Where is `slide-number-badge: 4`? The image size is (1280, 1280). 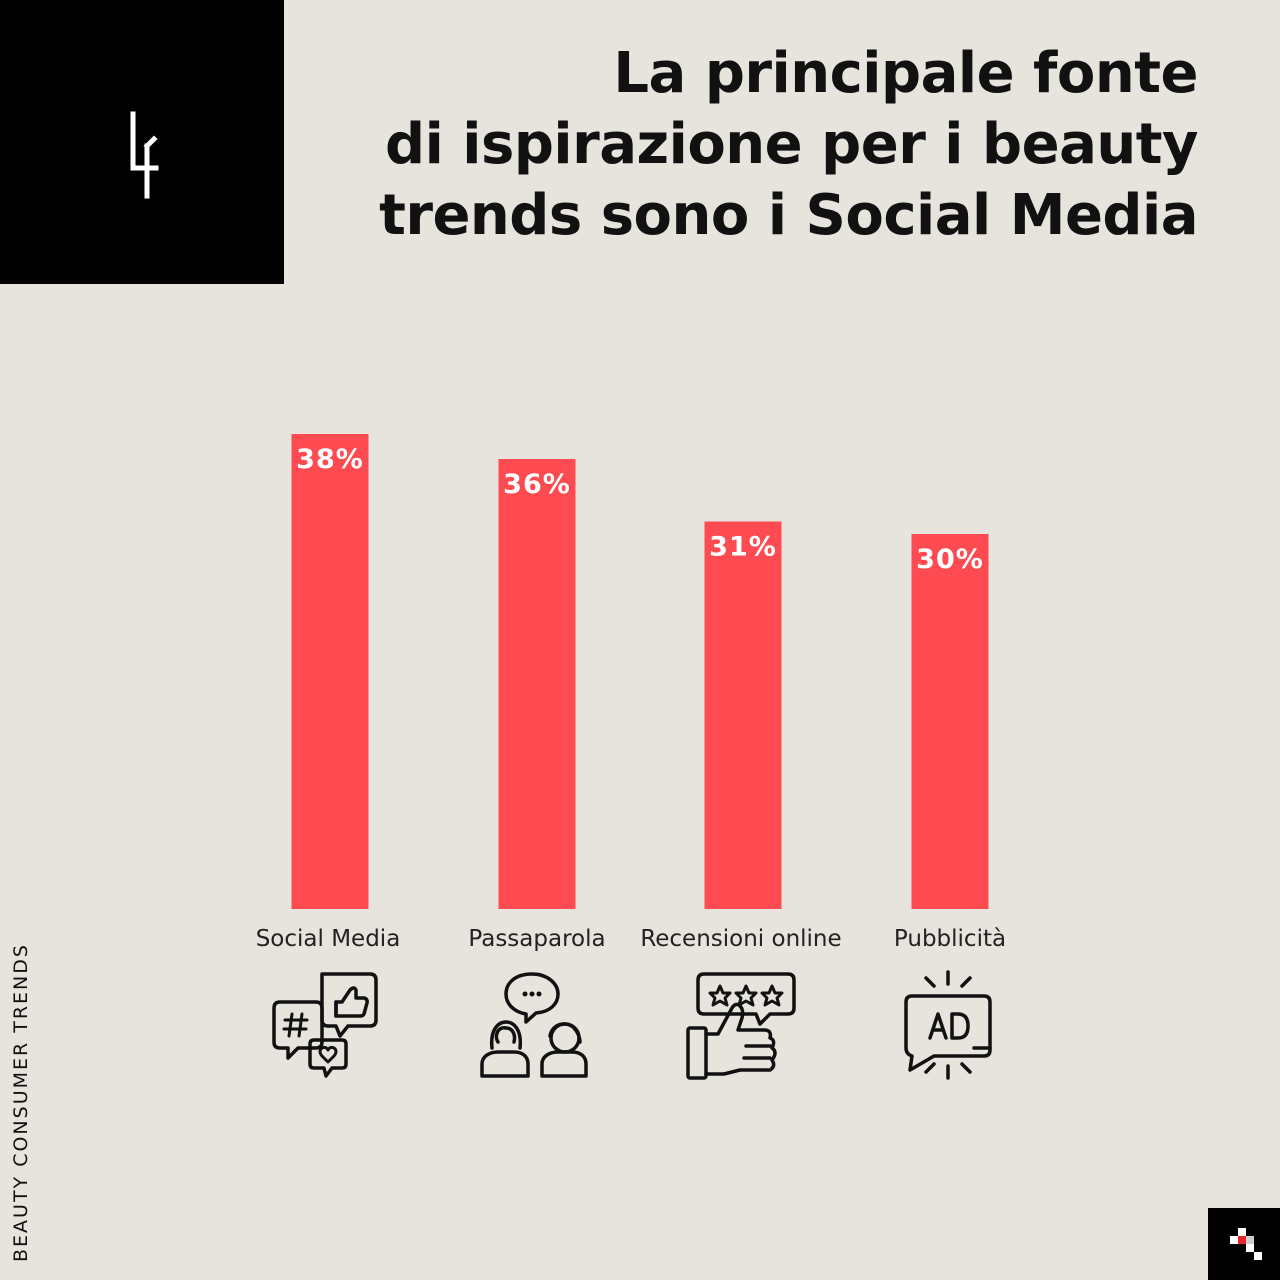
slide-number-badge: 4 is located at coordinates (142, 142).